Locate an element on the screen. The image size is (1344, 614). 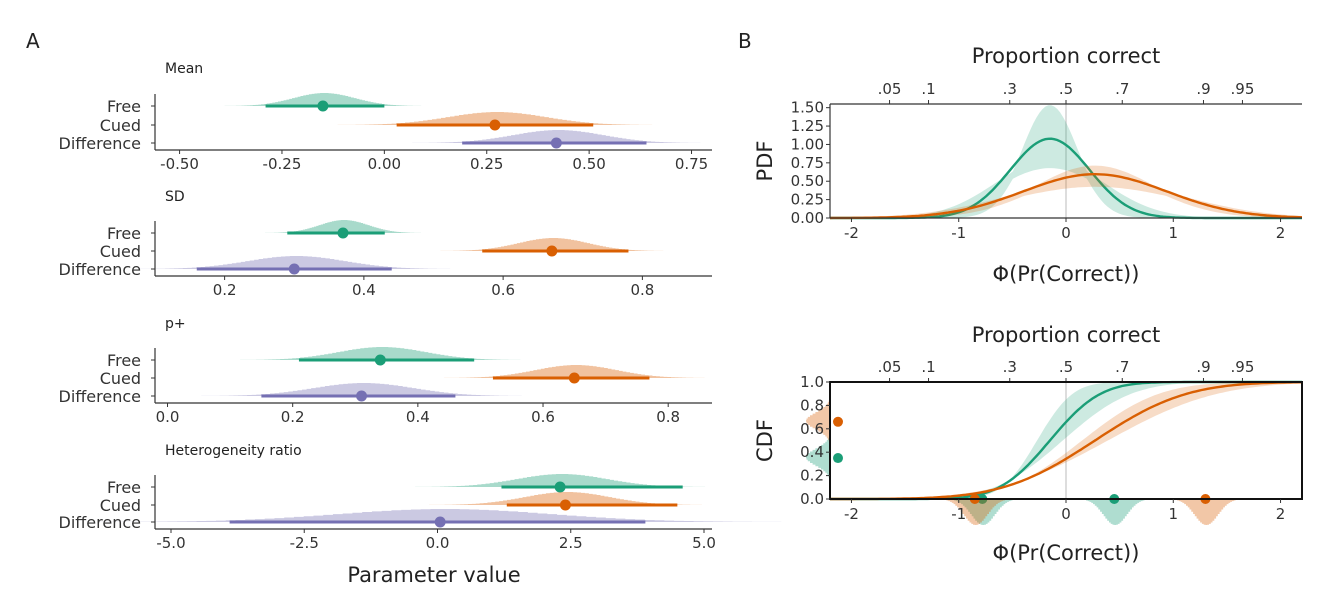
a1-x-tick-label: 0.50 is located at coordinates (588, 164).